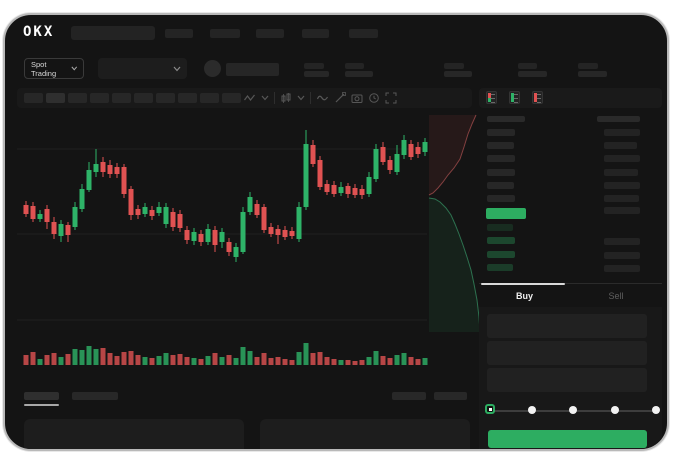 This screenshot has height=453, width=673. What do you see at coordinates (567, 439) in the screenshot?
I see `buy-button` at bounding box center [567, 439].